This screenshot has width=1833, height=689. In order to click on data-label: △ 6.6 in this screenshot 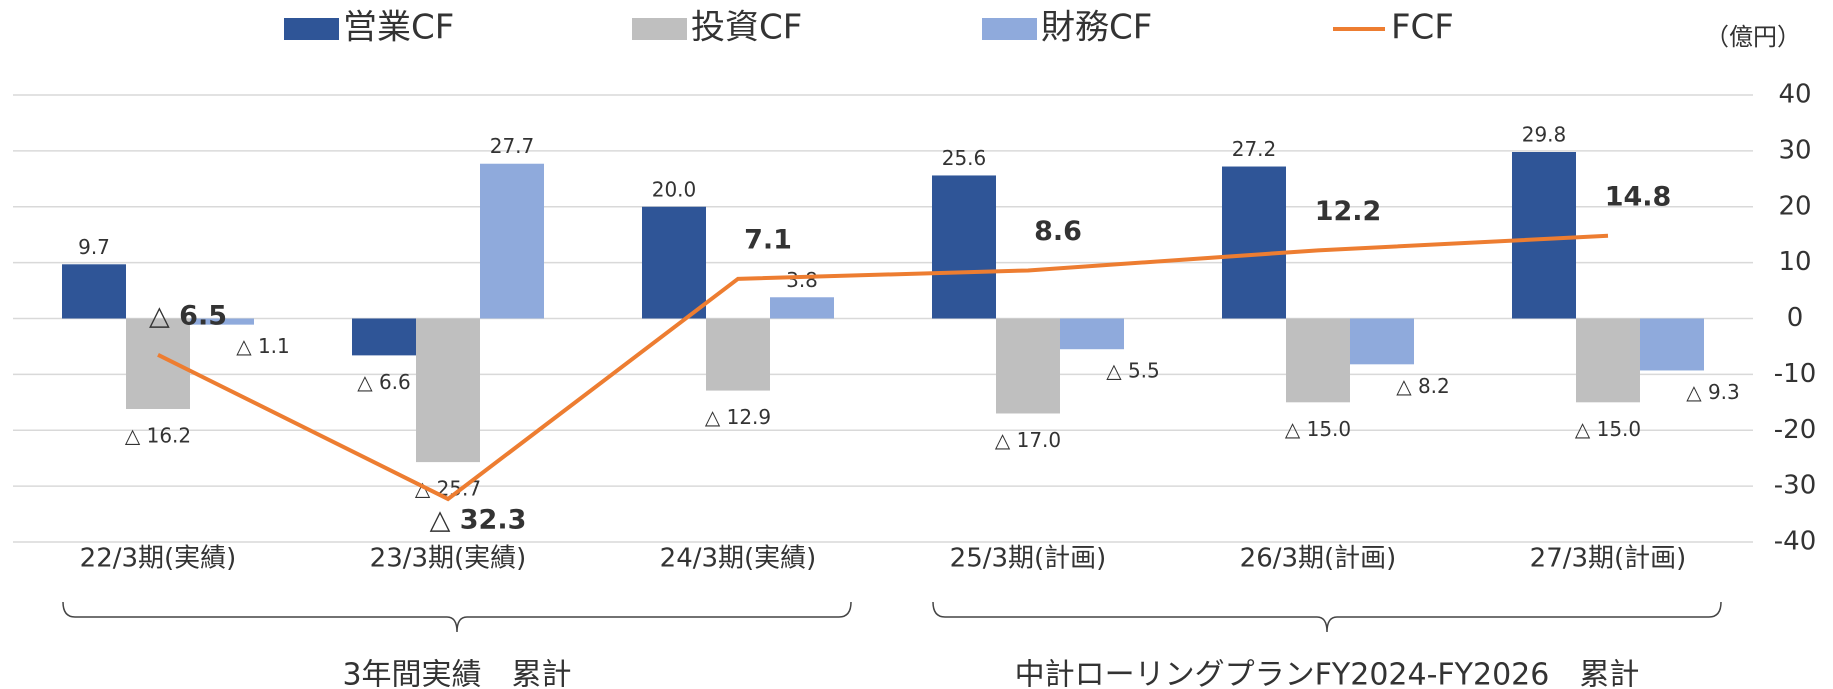, I will do `click(384, 382)`.